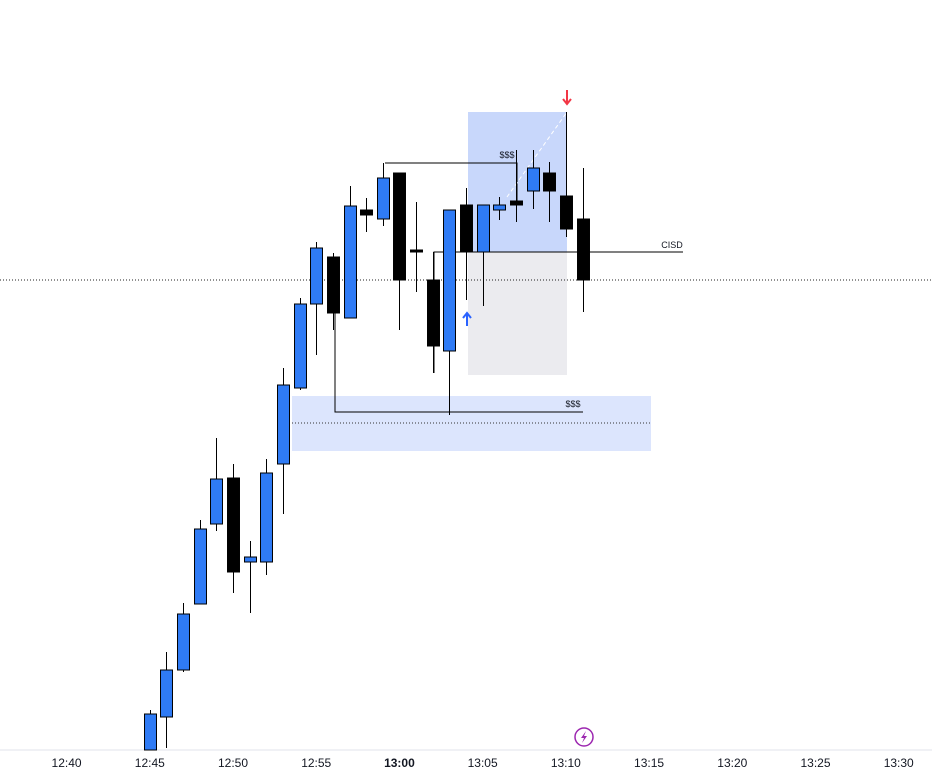 The image size is (932, 776). I want to click on x-tick-label: 12:50, so click(233, 763).